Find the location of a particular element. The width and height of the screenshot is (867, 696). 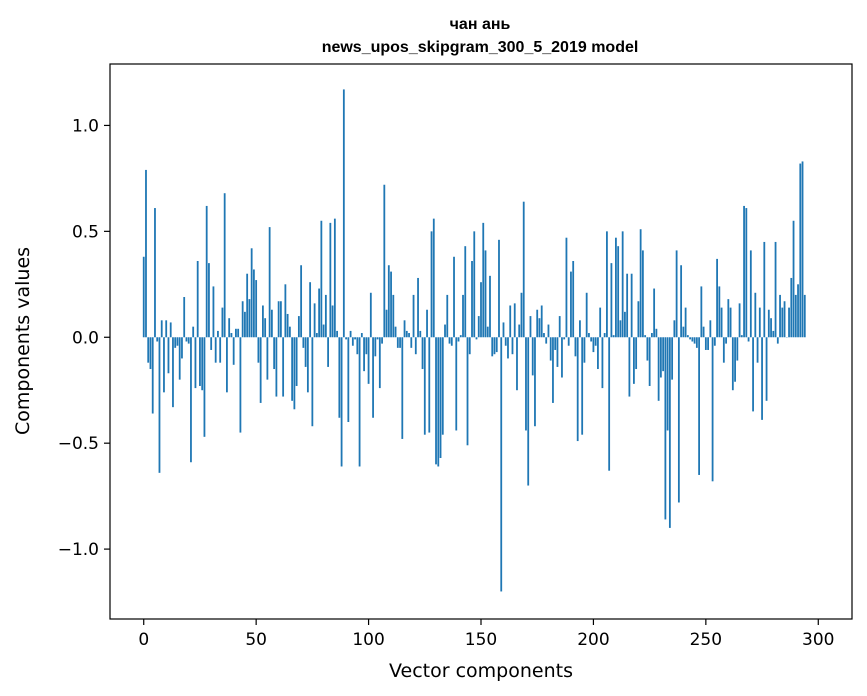

y-axis-ticks: −1.0 −0.5 0.0 0.5 1.0 is located at coordinates (84, 338).